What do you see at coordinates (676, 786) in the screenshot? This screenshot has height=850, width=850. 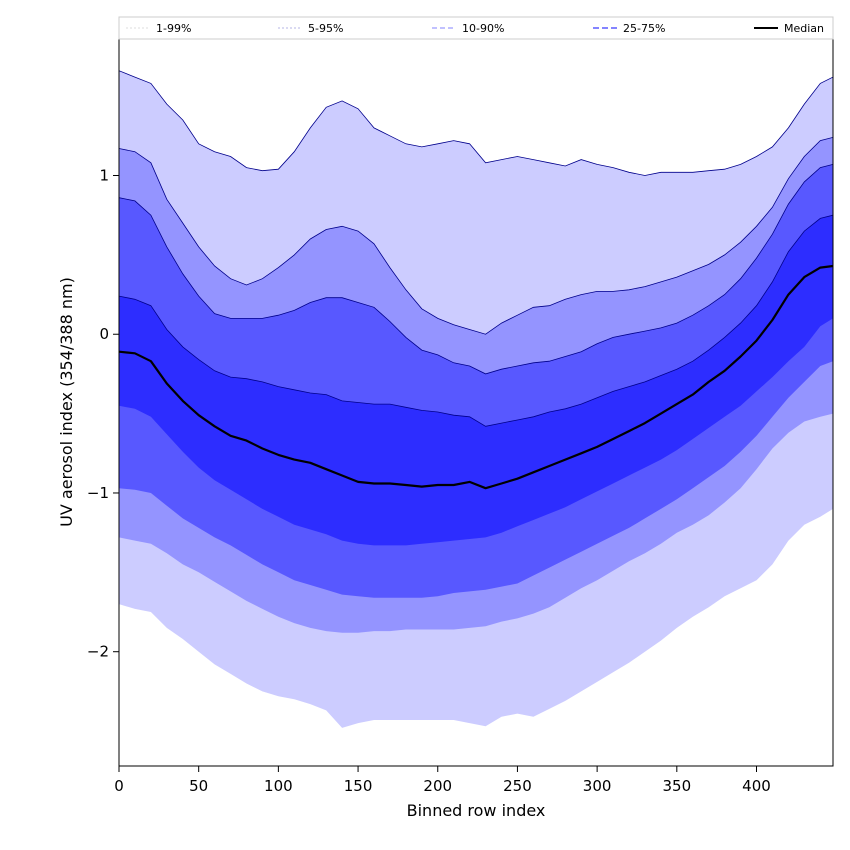 I see `x-tick-label: 350` at bounding box center [676, 786].